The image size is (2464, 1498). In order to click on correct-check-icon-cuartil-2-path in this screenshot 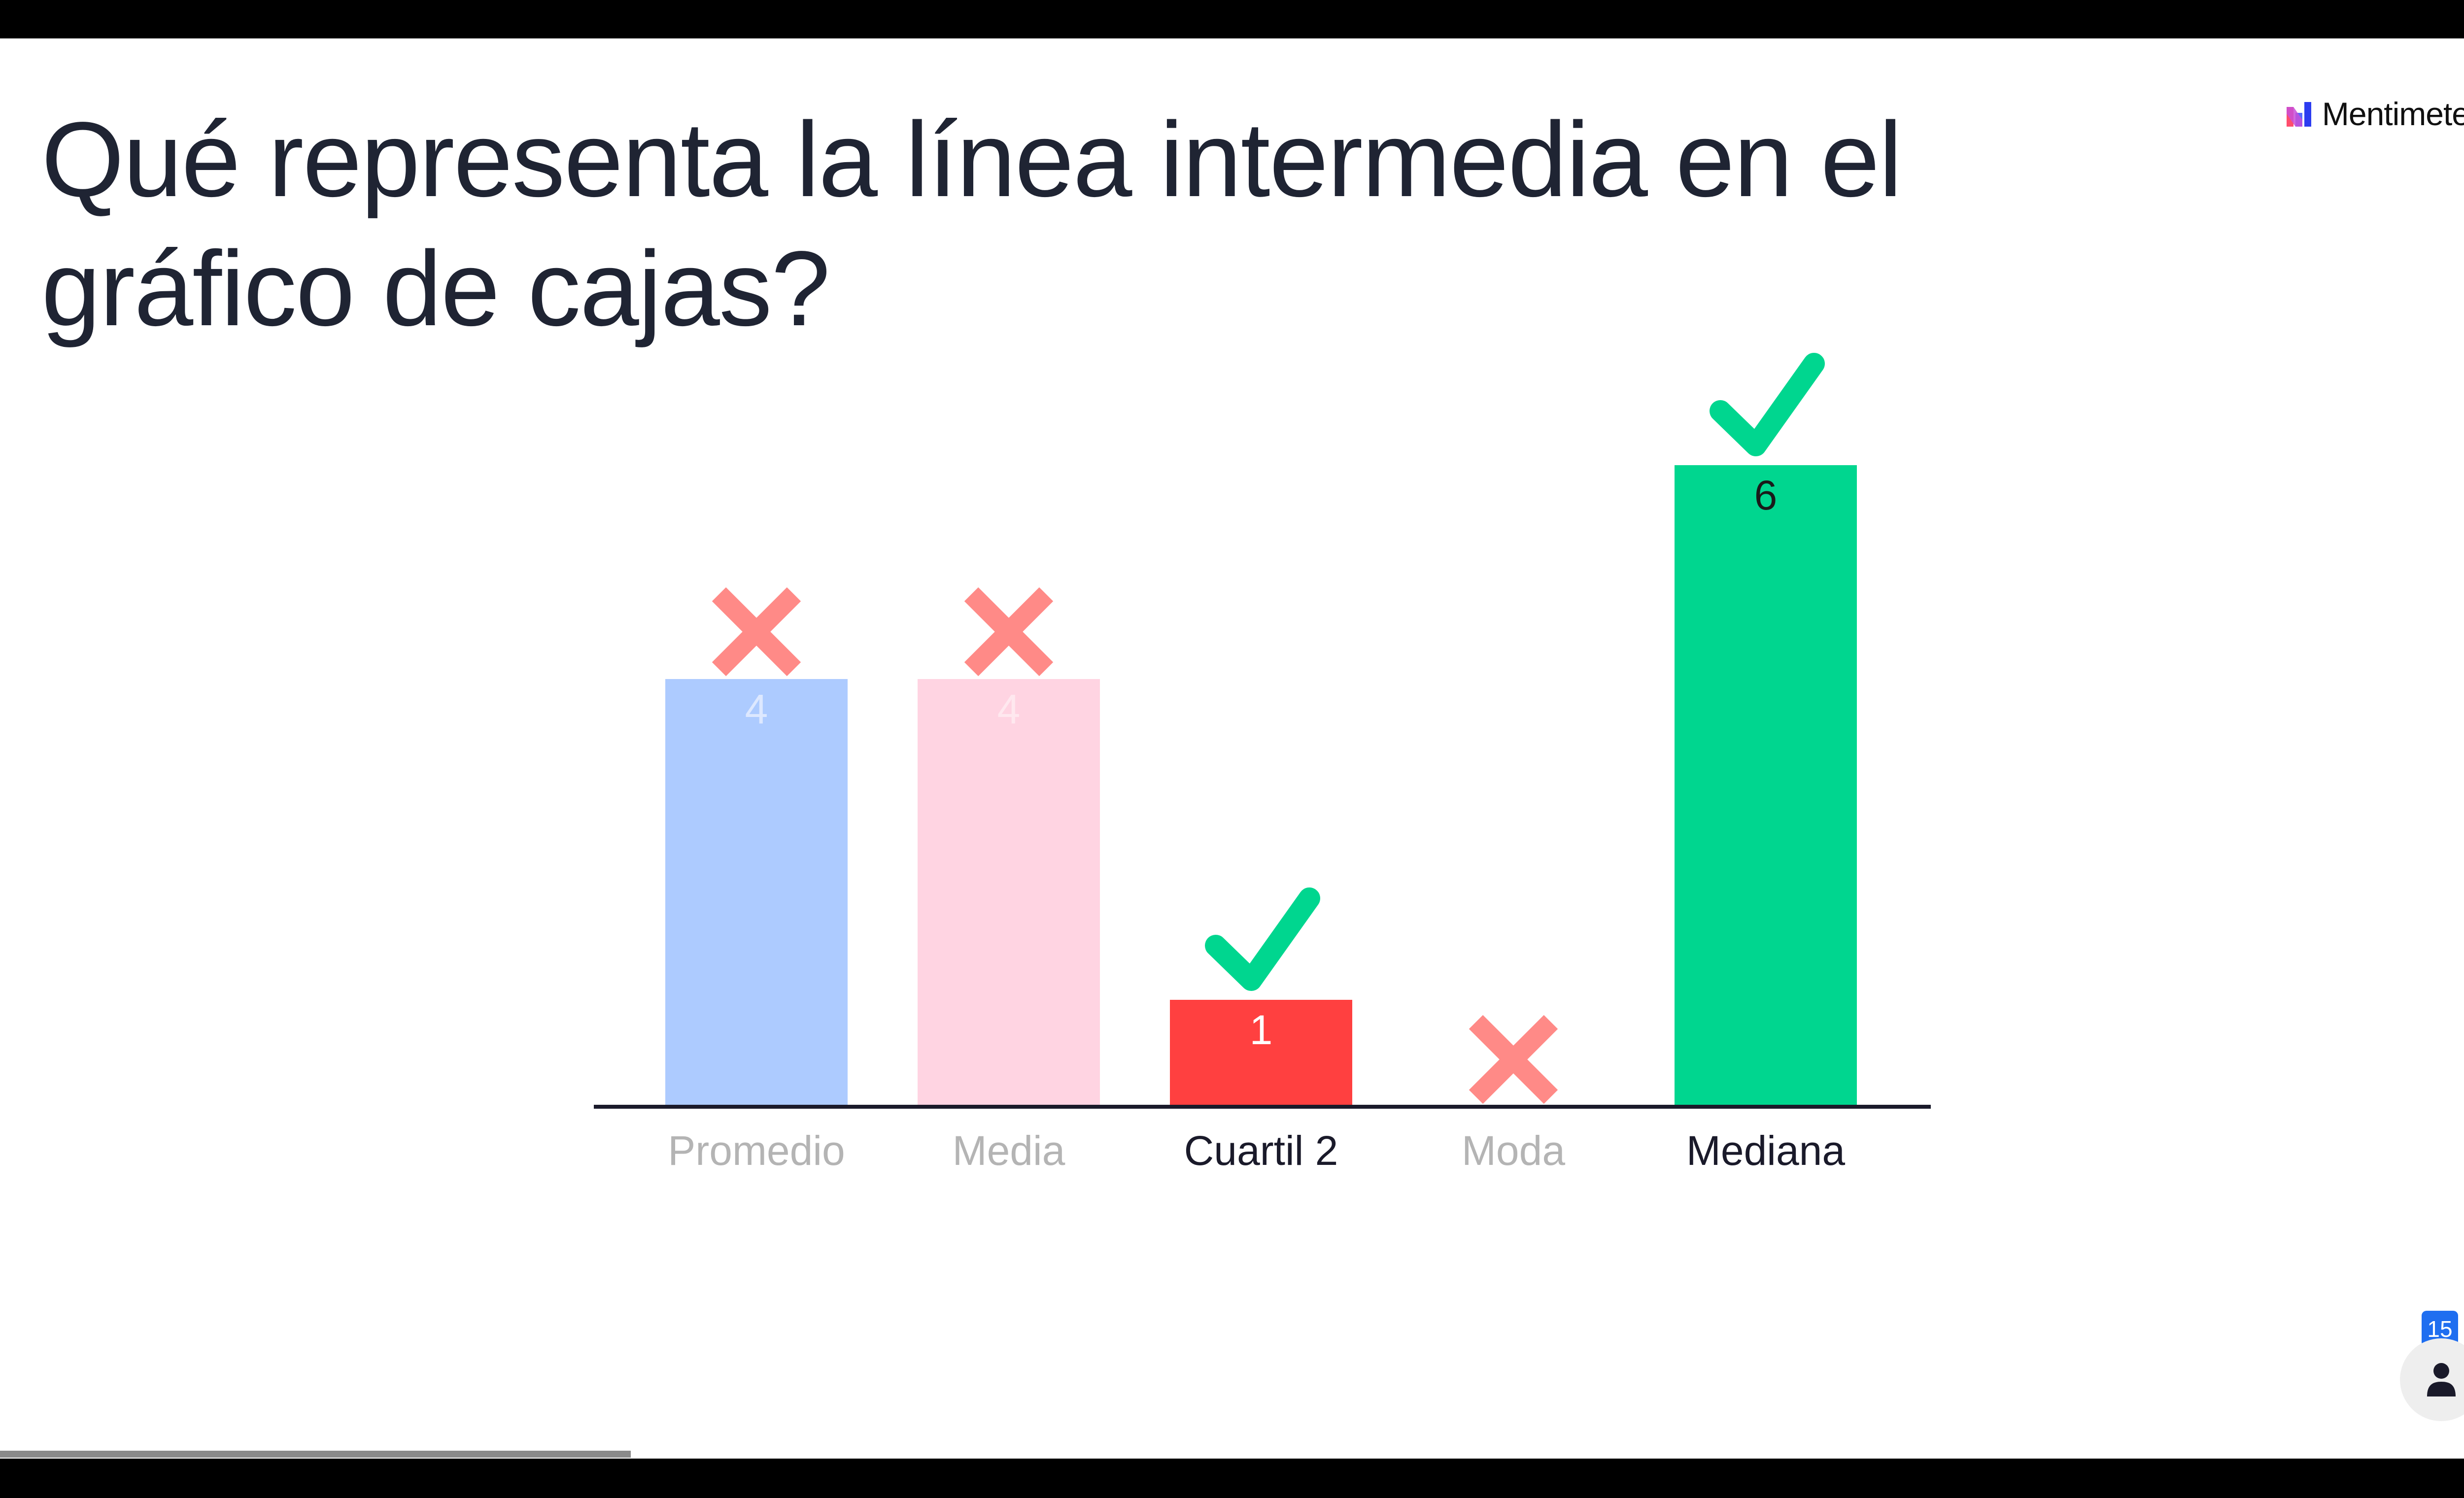, I will do `click(1262, 939)`.